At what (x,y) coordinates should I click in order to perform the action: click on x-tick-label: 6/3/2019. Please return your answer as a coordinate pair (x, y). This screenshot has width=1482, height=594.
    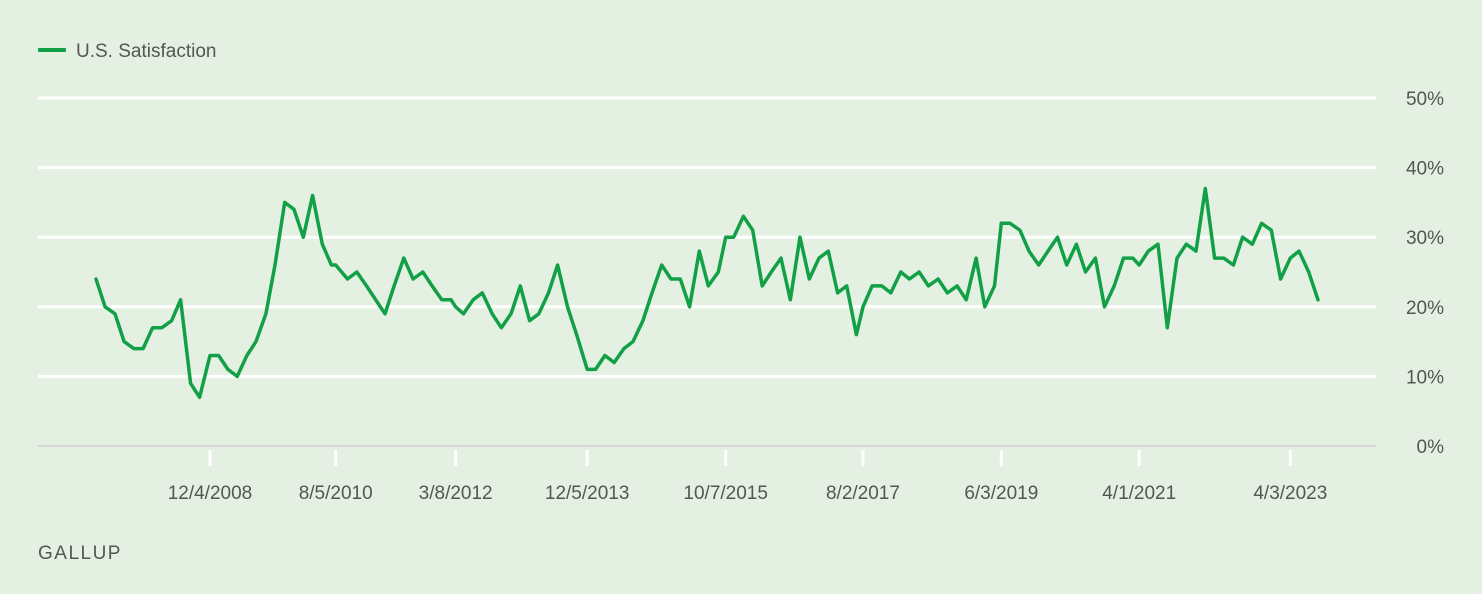
    Looking at the image, I should click on (1001, 493).